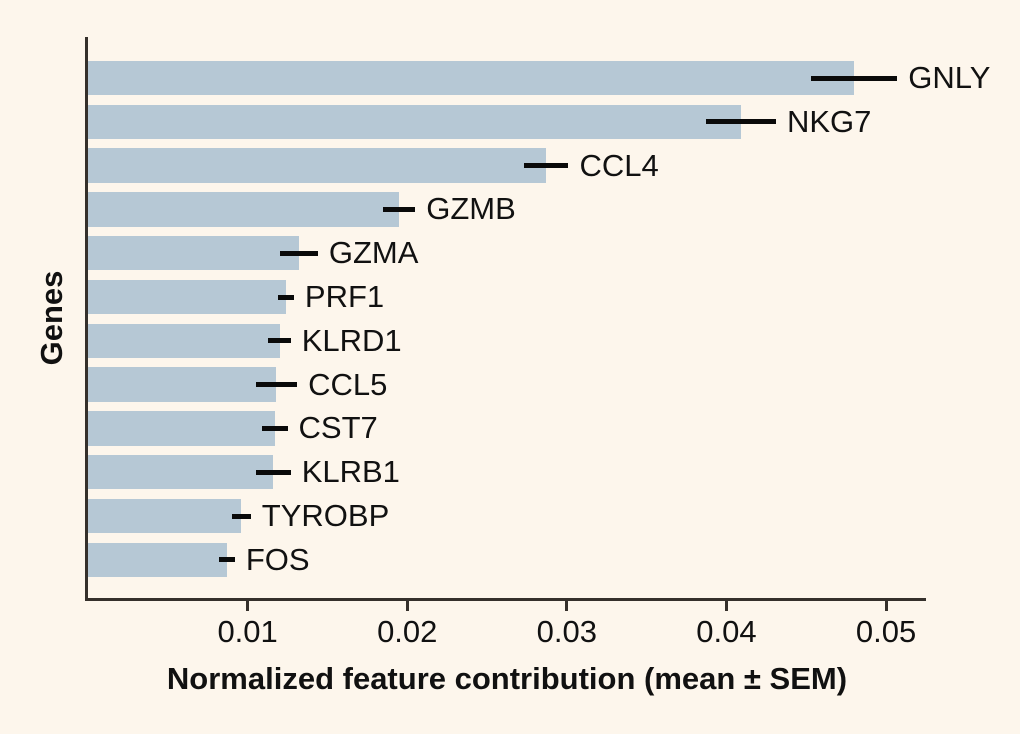 The width and height of the screenshot is (1020, 734). What do you see at coordinates (348, 384) in the screenshot?
I see `gene-label: CCL5` at bounding box center [348, 384].